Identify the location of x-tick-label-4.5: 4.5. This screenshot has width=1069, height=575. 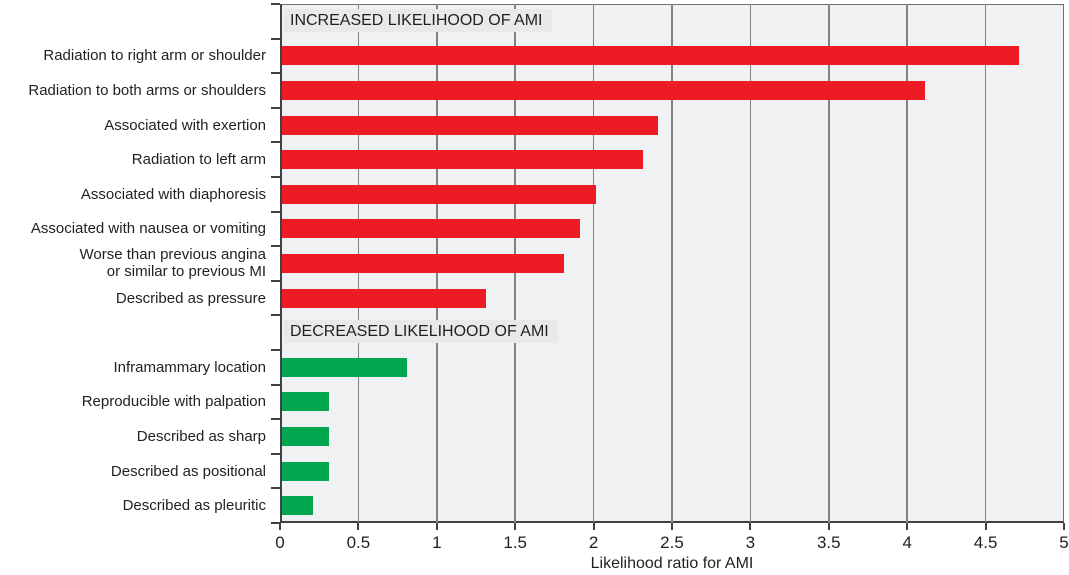
(985, 542).